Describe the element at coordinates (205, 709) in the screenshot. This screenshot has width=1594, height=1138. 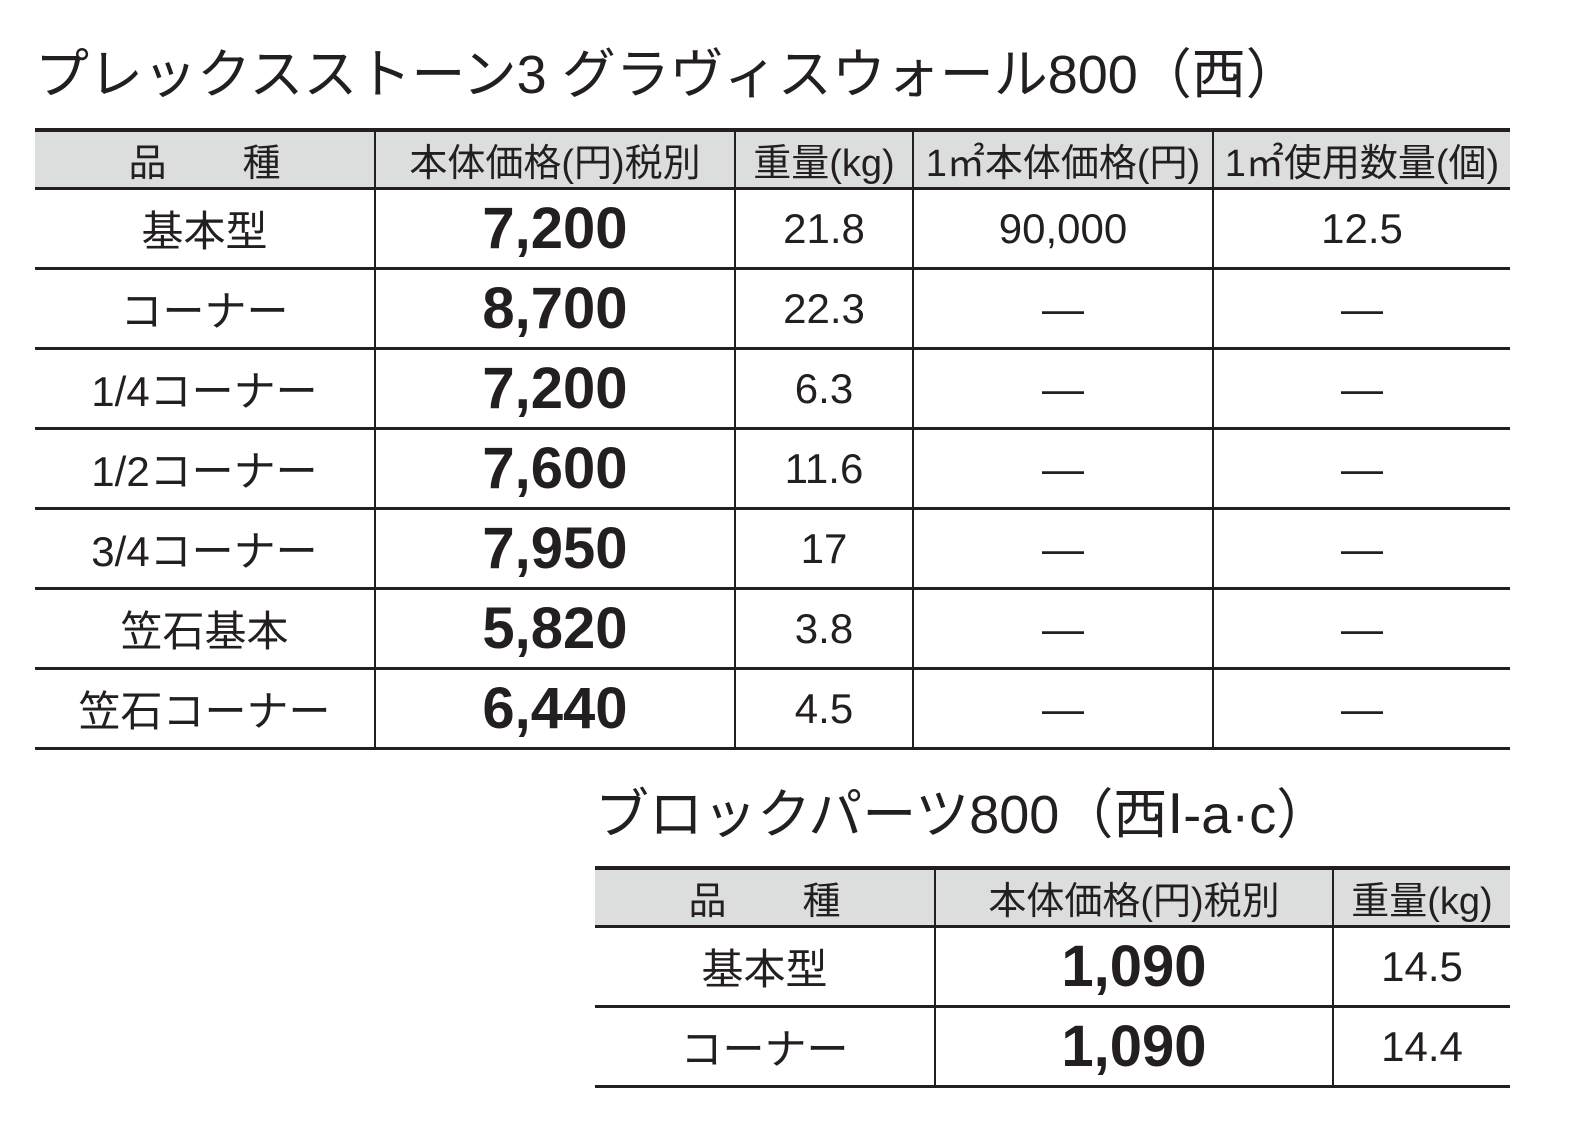
I see `table-cell: 笠石コーナー` at that location.